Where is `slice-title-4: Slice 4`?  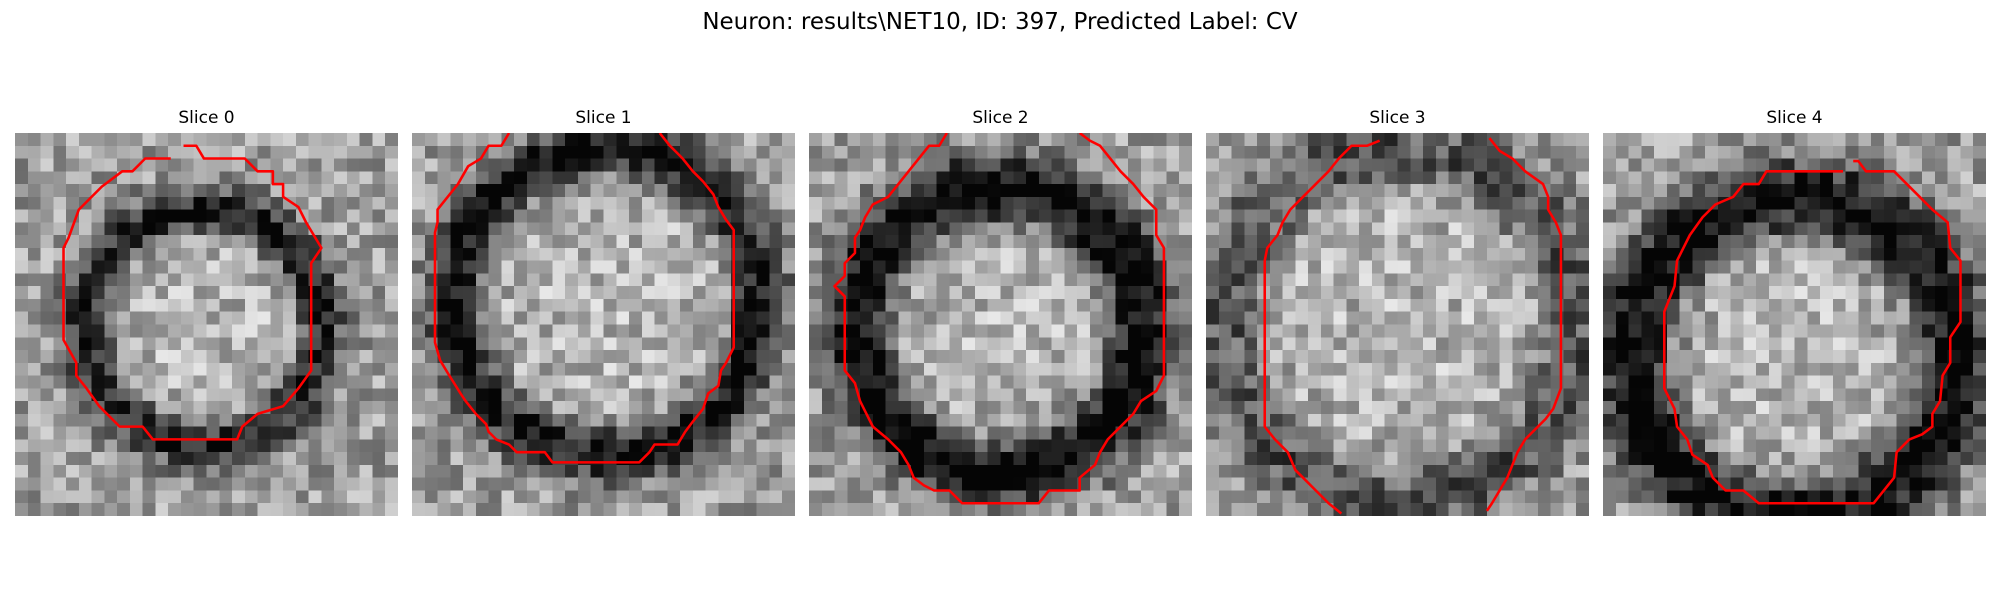 slice-title-4: Slice 4 is located at coordinates (1794, 118).